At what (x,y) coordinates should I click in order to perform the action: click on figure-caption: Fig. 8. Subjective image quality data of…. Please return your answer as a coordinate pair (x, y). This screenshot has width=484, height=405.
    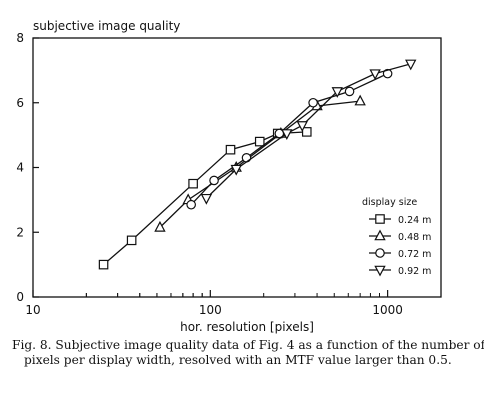
    Looking at the image, I should click on (248, 352).